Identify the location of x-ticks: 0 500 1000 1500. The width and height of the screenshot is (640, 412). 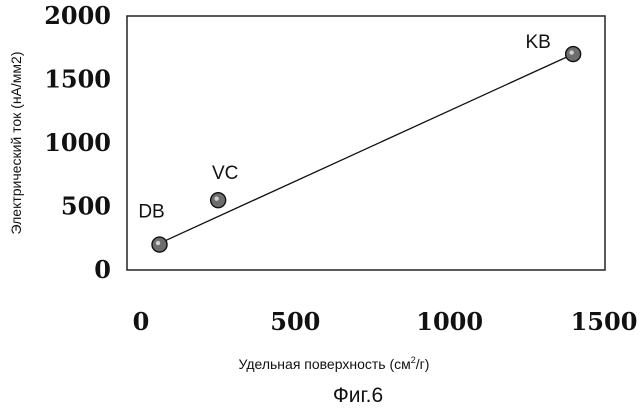
(385, 321).